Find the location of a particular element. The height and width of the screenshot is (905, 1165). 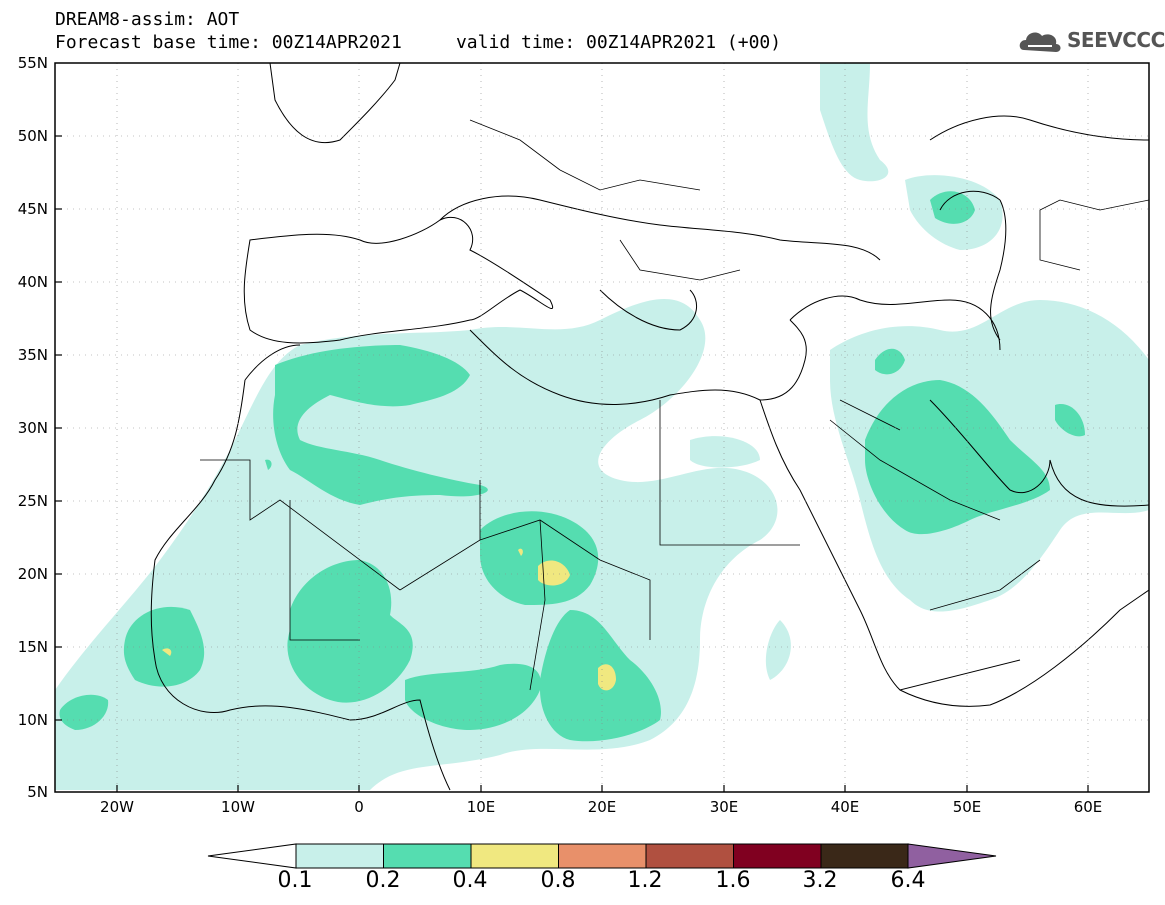

colorbar-label: 1.2 is located at coordinates (645, 880).